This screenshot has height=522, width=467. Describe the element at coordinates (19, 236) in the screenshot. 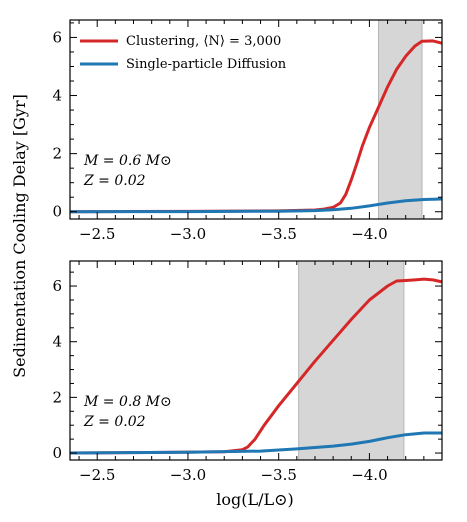

I see `y-axis-label: Sedimentation Cooling Delay [Gyr]` at that location.